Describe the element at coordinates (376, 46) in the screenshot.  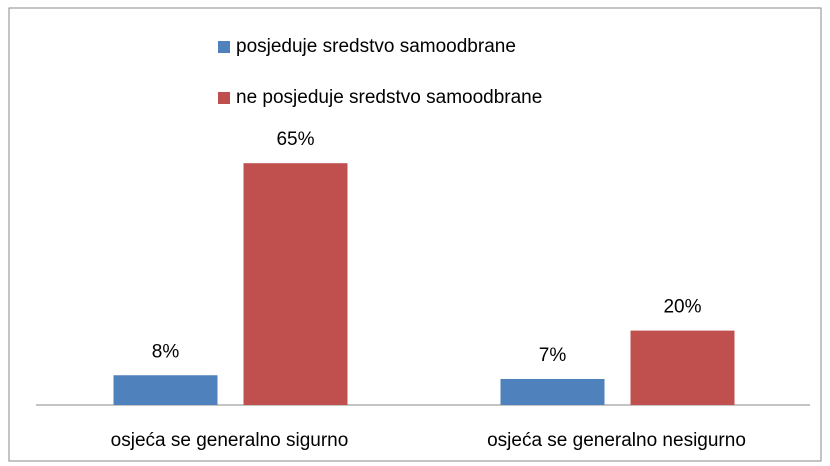
I see `legend-label: posjeduje sredstvo samoodbrane` at that location.